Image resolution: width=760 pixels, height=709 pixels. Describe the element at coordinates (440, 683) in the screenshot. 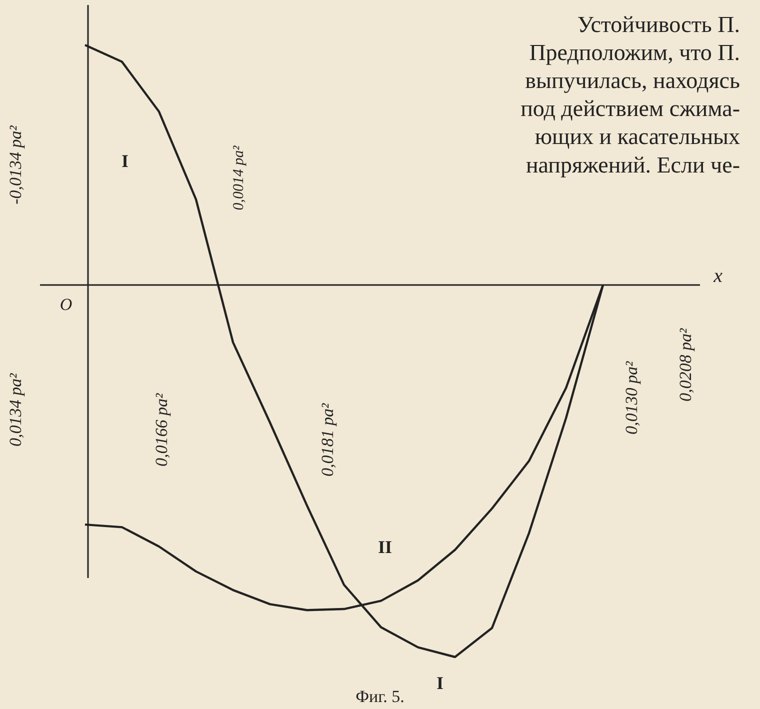

I see `series-label: I` at that location.